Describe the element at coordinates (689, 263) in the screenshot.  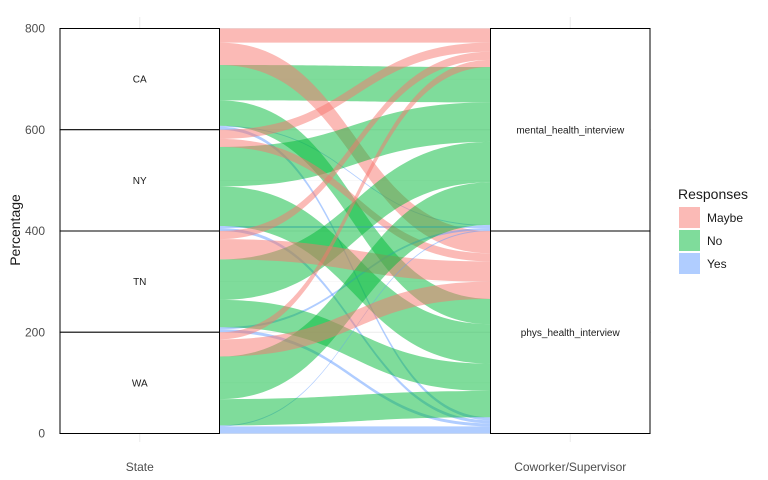
I see `legend-key-yes` at that location.